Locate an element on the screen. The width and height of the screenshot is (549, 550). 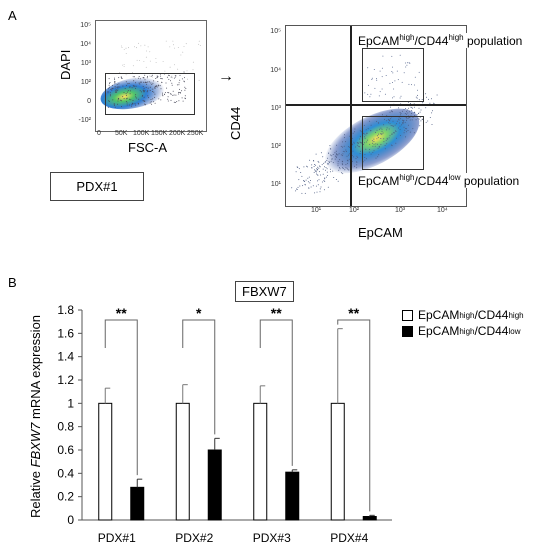
y-tick-label: 1.6 is located at coordinates (65, 333).